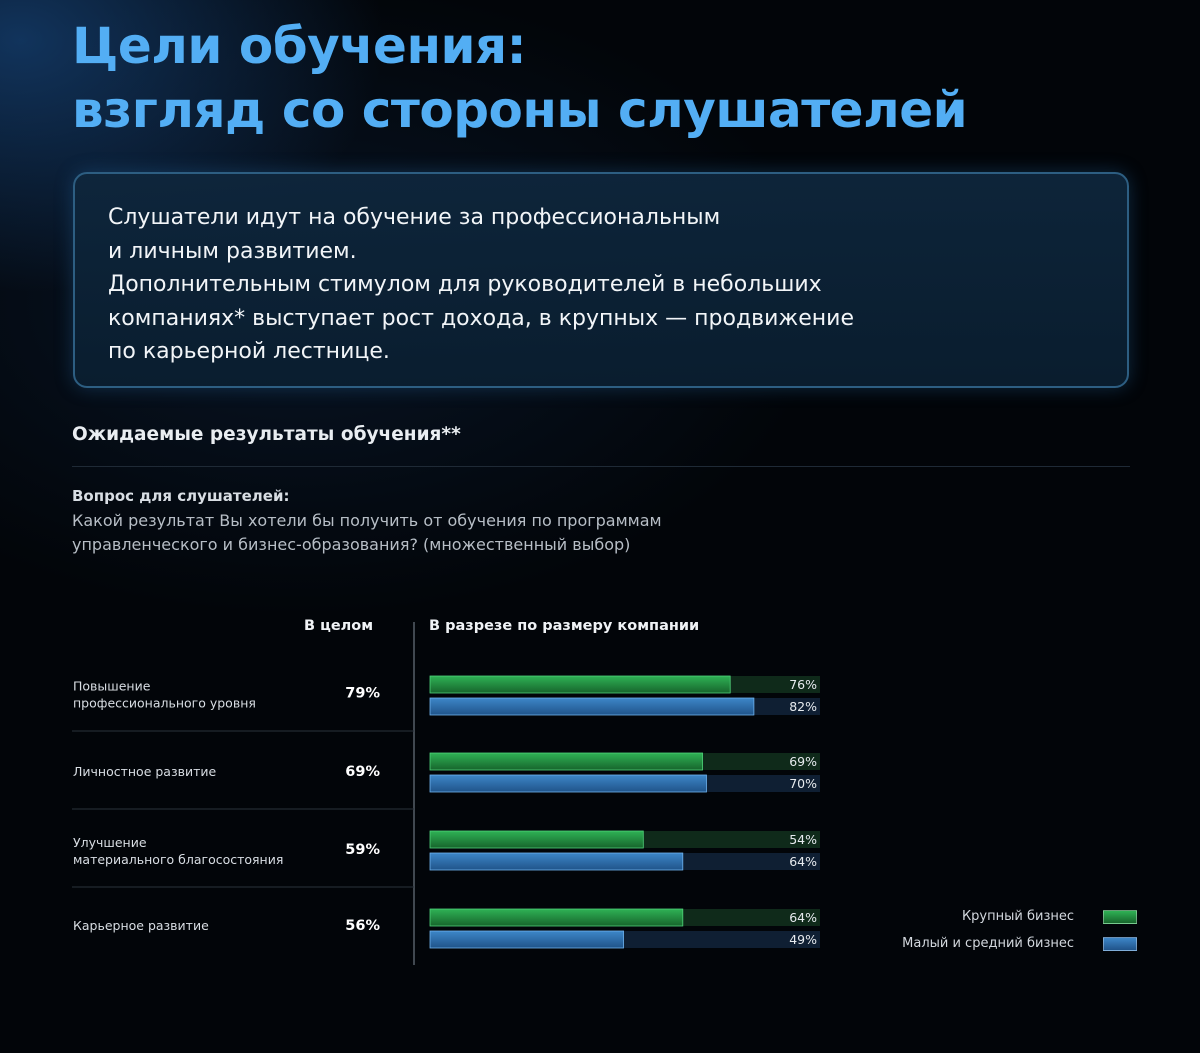  Describe the element at coordinates (564, 626) in the screenshot. I see `breakdown-column-header: В разрезе по размеру компании` at that location.